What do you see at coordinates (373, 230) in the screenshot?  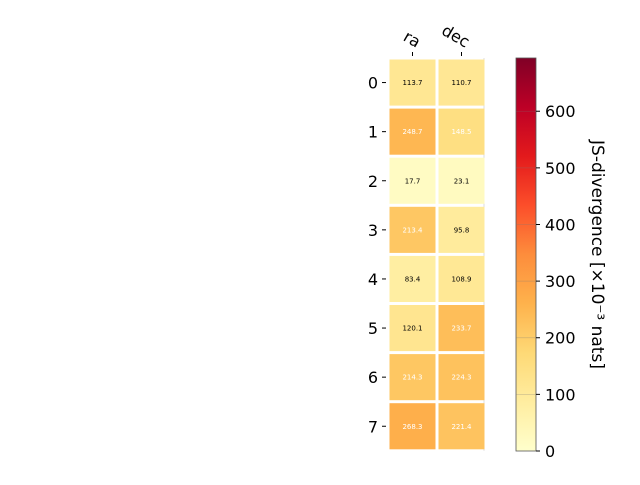 I see `row-tick-label: 3` at bounding box center [373, 230].